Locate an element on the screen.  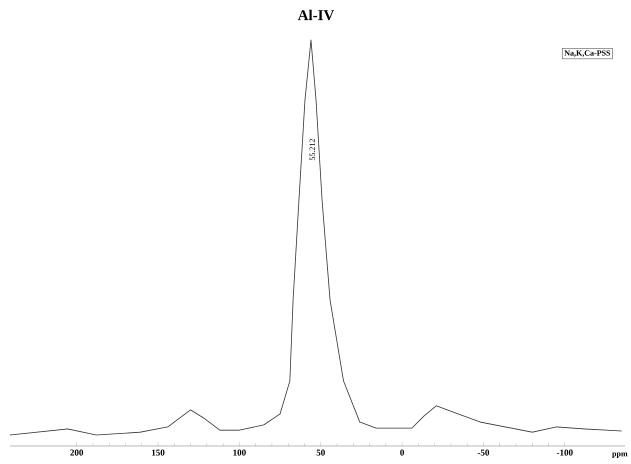
x-tick-label: 50 is located at coordinates (320, 453).